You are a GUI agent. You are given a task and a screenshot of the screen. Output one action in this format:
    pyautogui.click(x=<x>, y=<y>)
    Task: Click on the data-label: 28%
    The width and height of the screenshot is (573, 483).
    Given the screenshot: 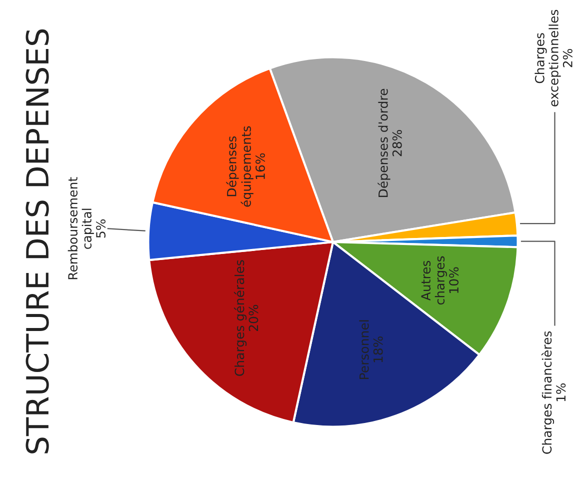 What is the action you would take?
    pyautogui.click(x=397, y=143)
    